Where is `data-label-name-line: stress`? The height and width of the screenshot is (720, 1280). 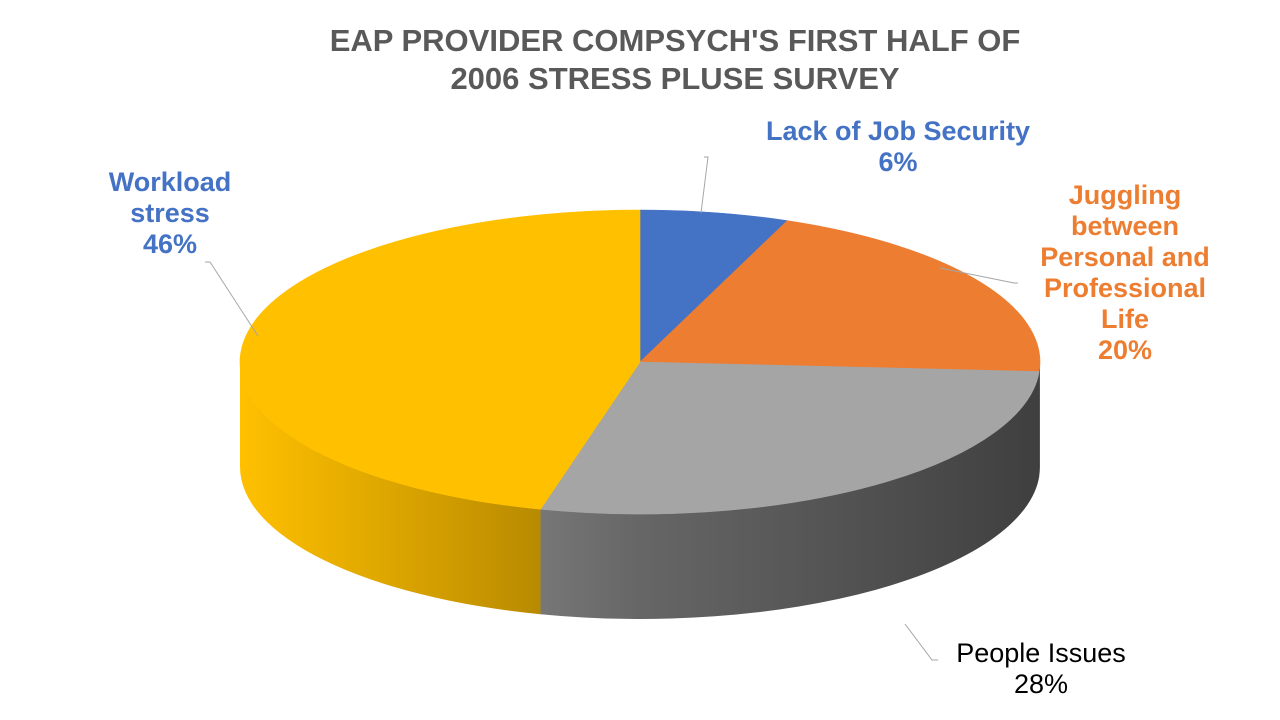
data-label-name-line: stress is located at coordinates (170, 213).